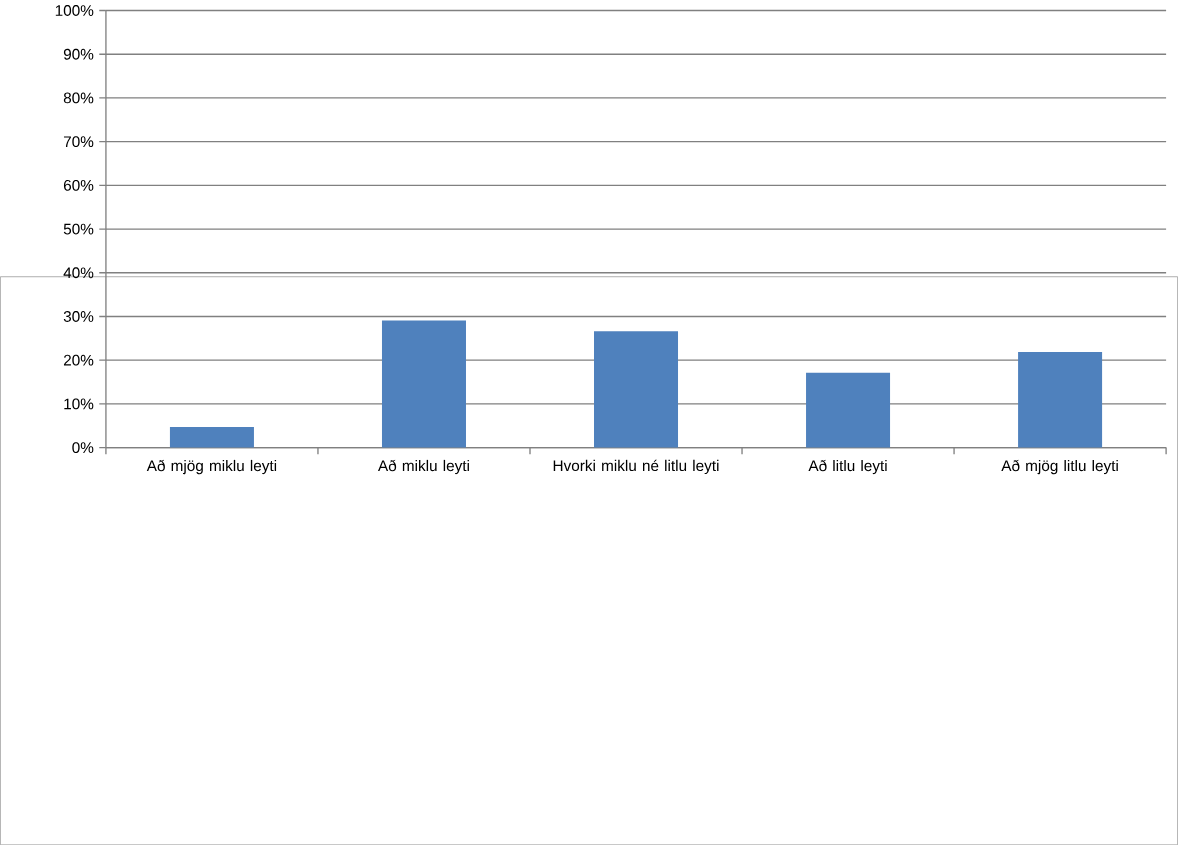  Describe the element at coordinates (847, 467) in the screenshot. I see `x-tick-label: Að litlu leyti` at that location.